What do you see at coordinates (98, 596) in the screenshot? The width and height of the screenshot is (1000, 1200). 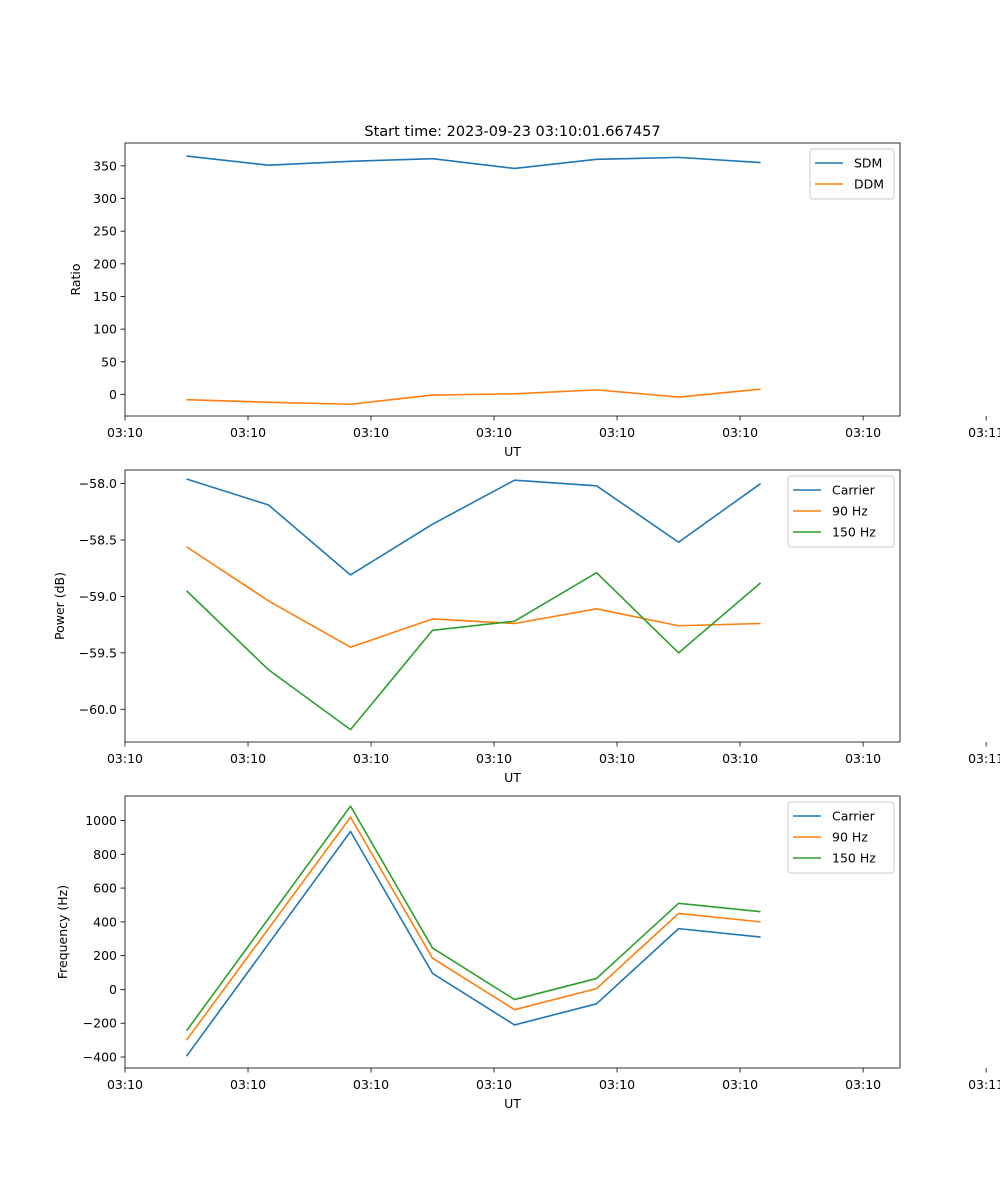 I see `y-tick-label: −59.0` at bounding box center [98, 596].